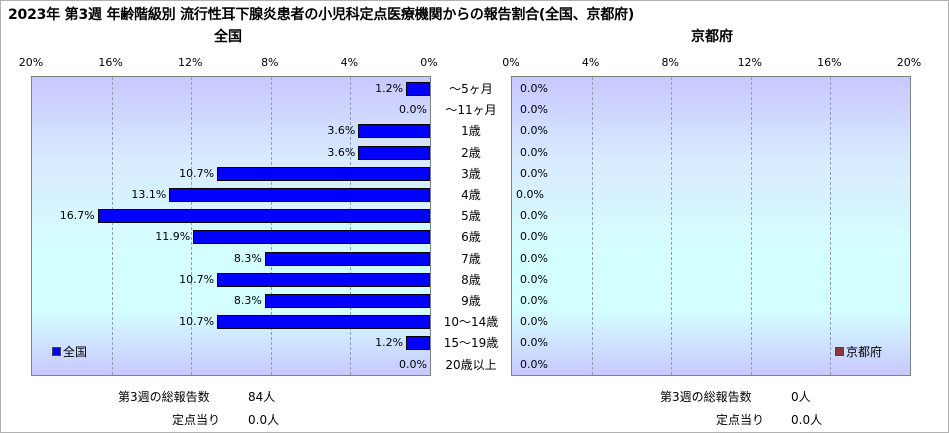 This screenshot has height=433, width=949. Describe the element at coordinates (670, 62) in the screenshot. I see `kyoto-x-tick: 8%` at that location.